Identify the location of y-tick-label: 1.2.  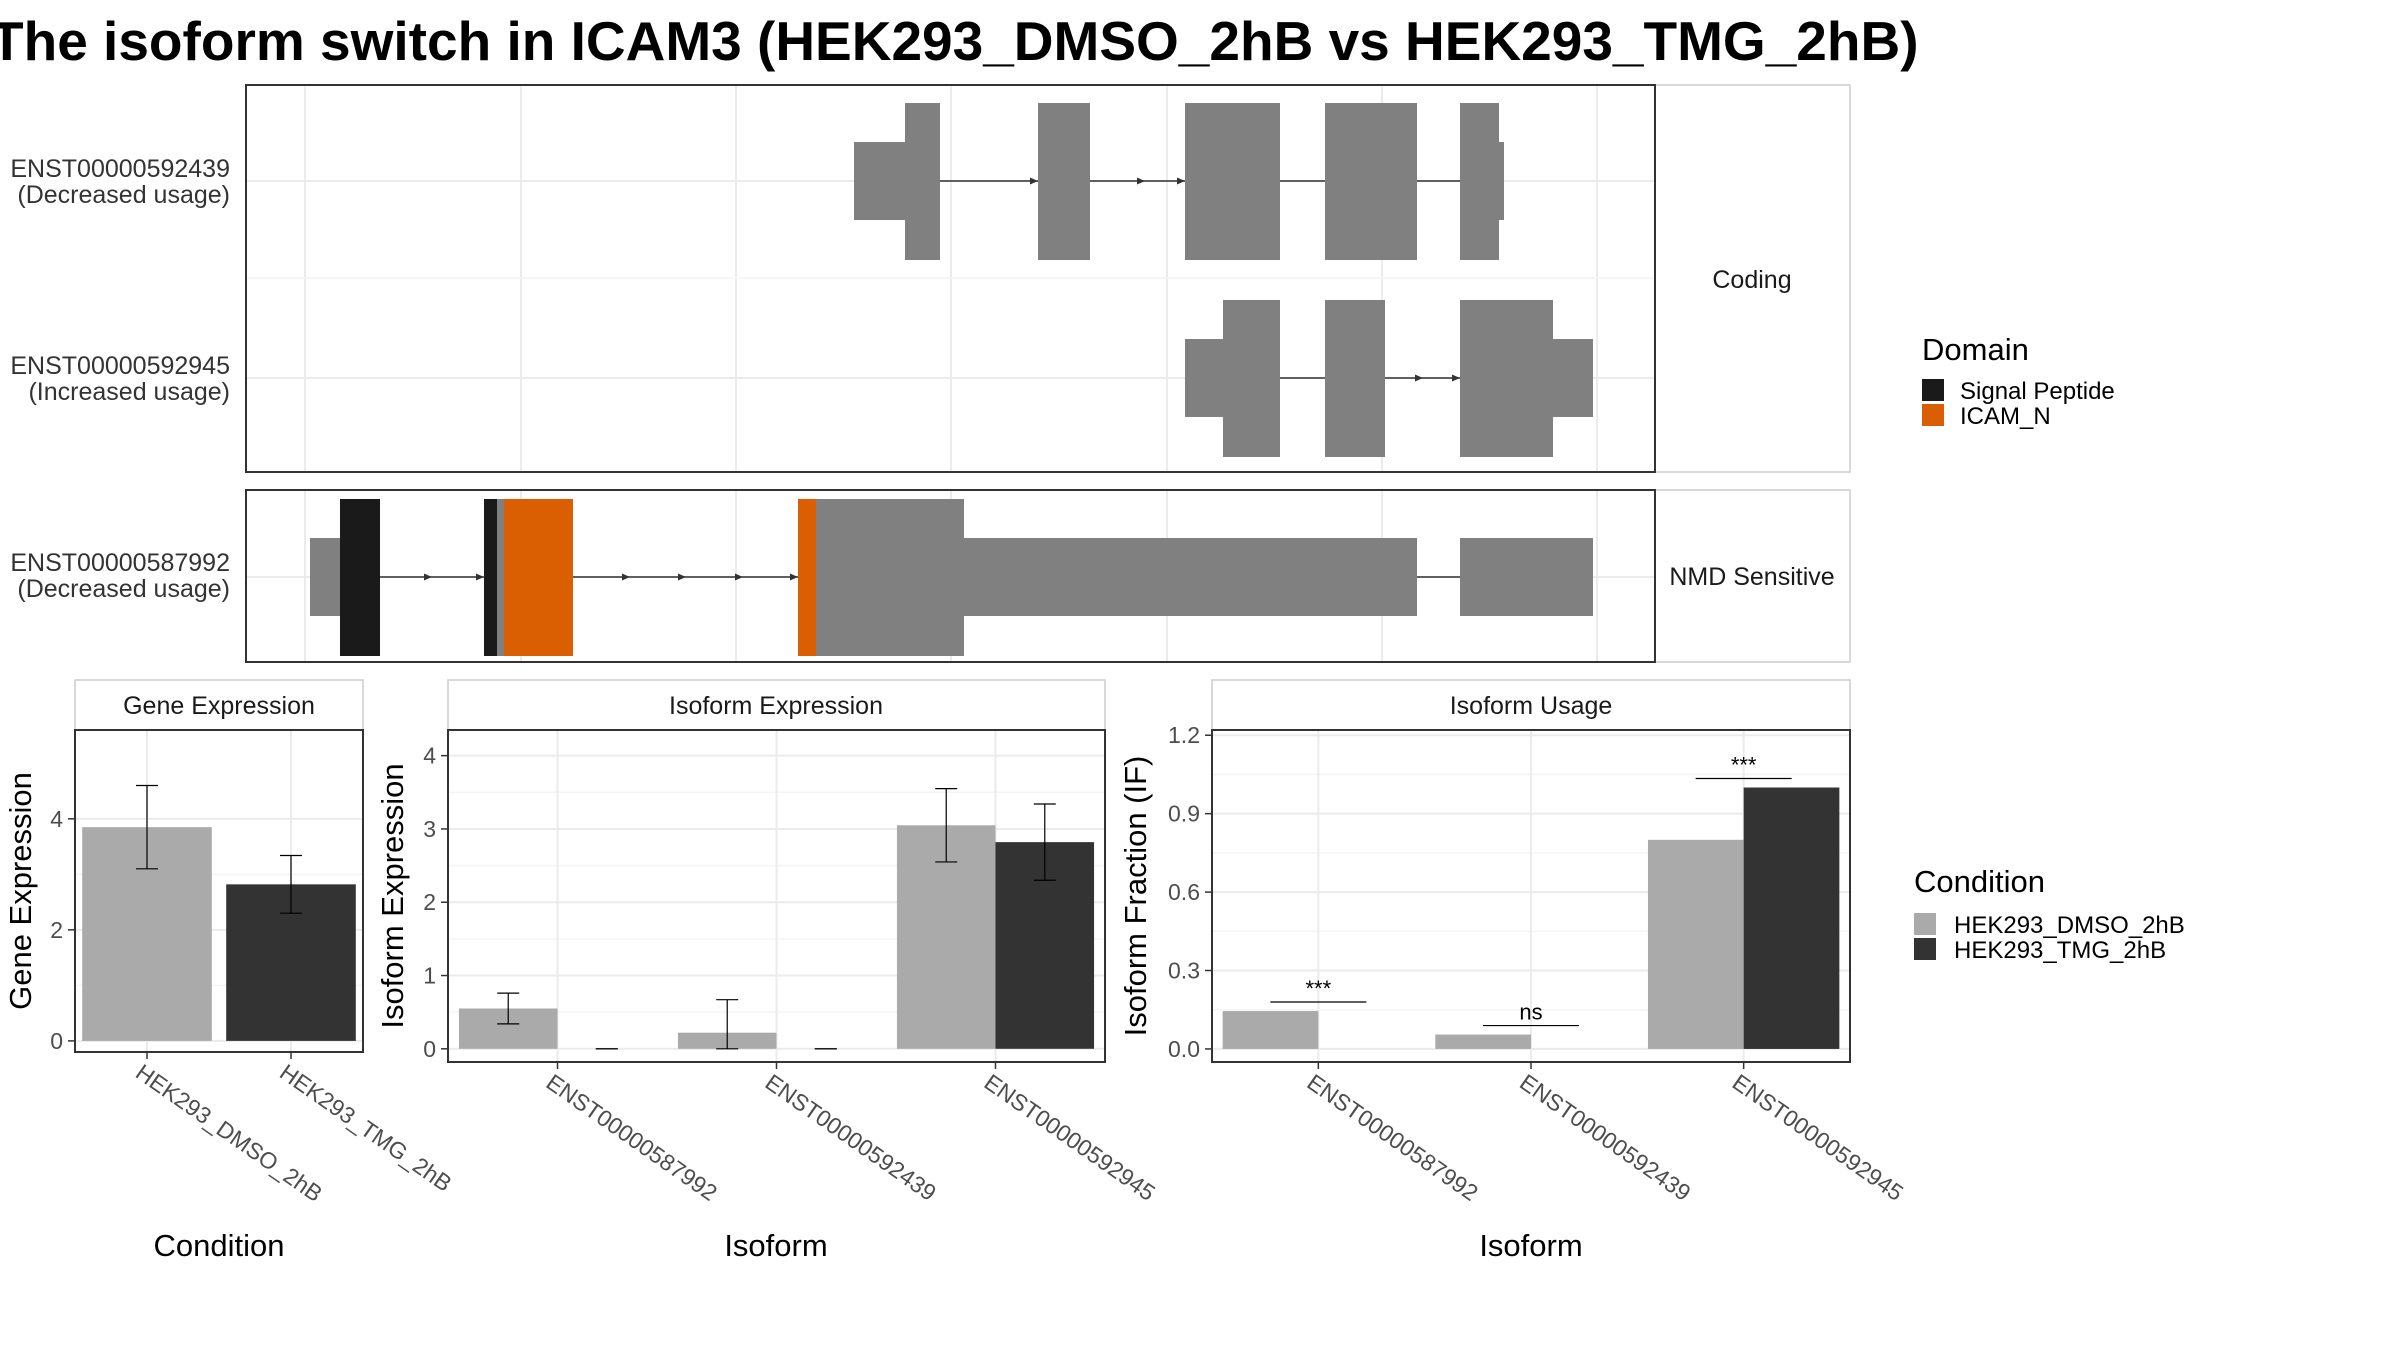
(1184, 735).